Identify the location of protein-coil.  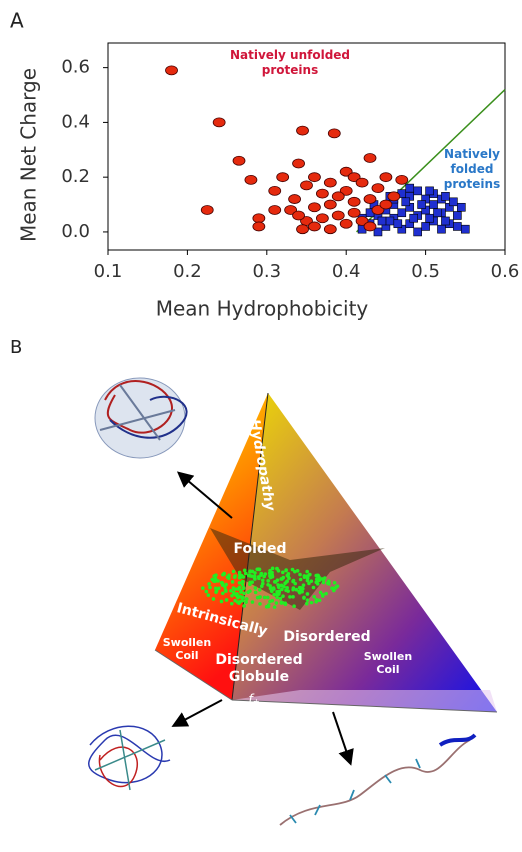
(129, 758).